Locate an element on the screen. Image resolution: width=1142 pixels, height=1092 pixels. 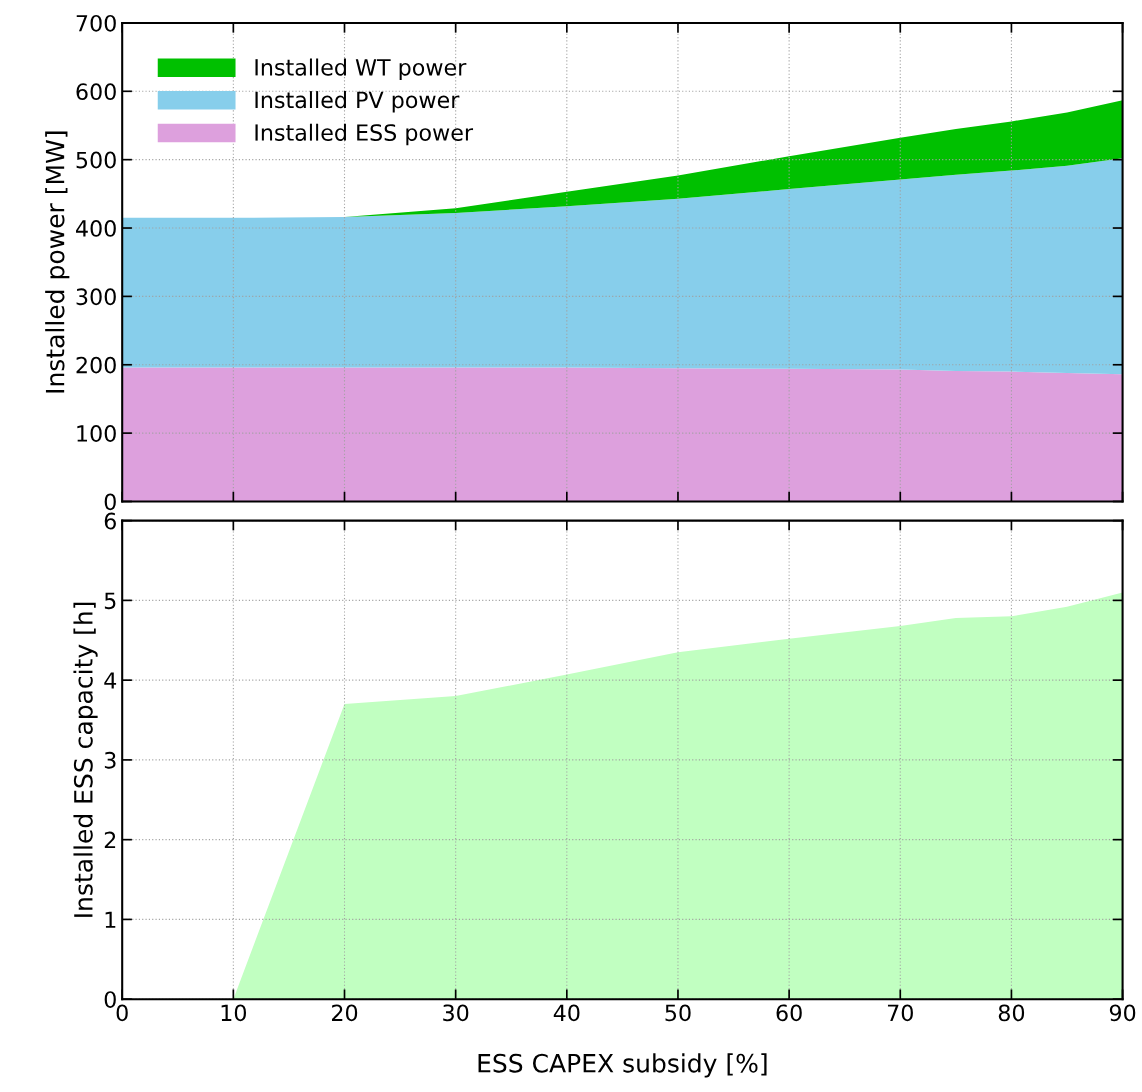
x-tick-label: 40 is located at coordinates (566, 1013).